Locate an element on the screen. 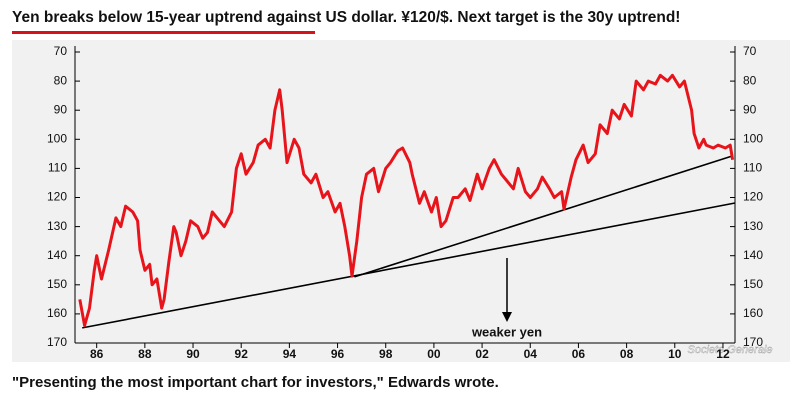 This screenshot has height=403, width=801. x-tick-label: 10 is located at coordinates (675, 354).